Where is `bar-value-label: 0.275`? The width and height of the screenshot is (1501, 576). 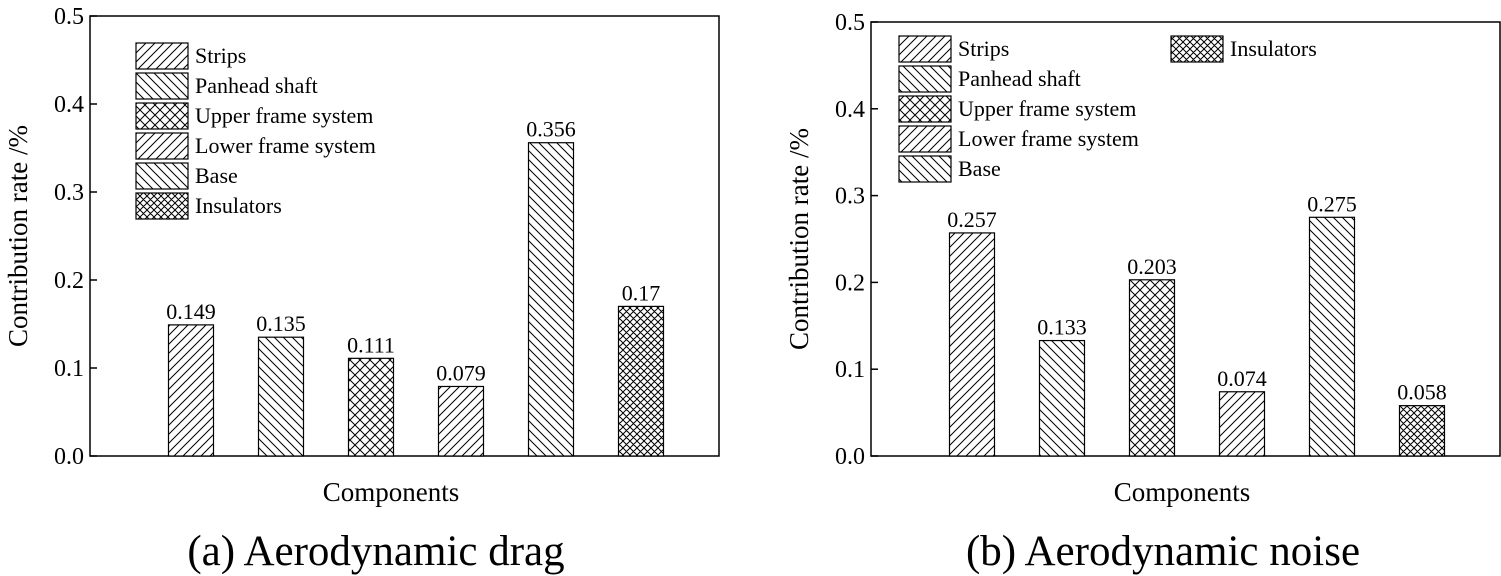
bar-value-label: 0.275 is located at coordinates (1332, 203).